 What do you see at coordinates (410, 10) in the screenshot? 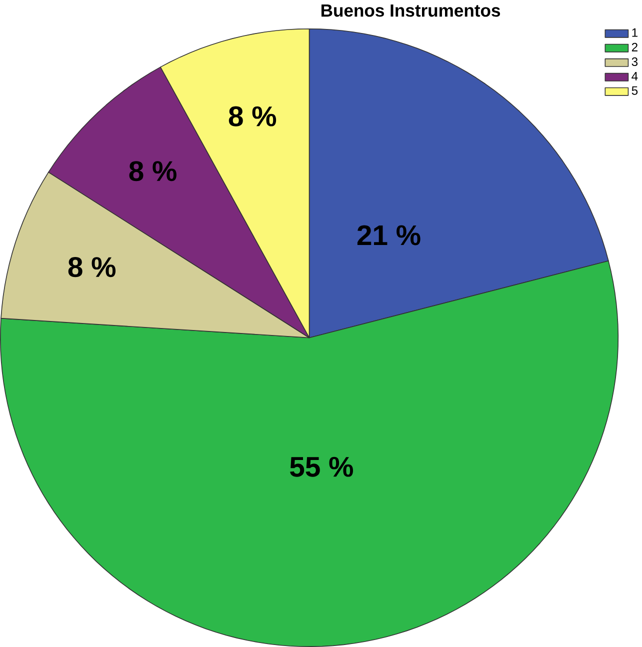
I see `chart-title: Buenos Instrumentos` at bounding box center [410, 10].